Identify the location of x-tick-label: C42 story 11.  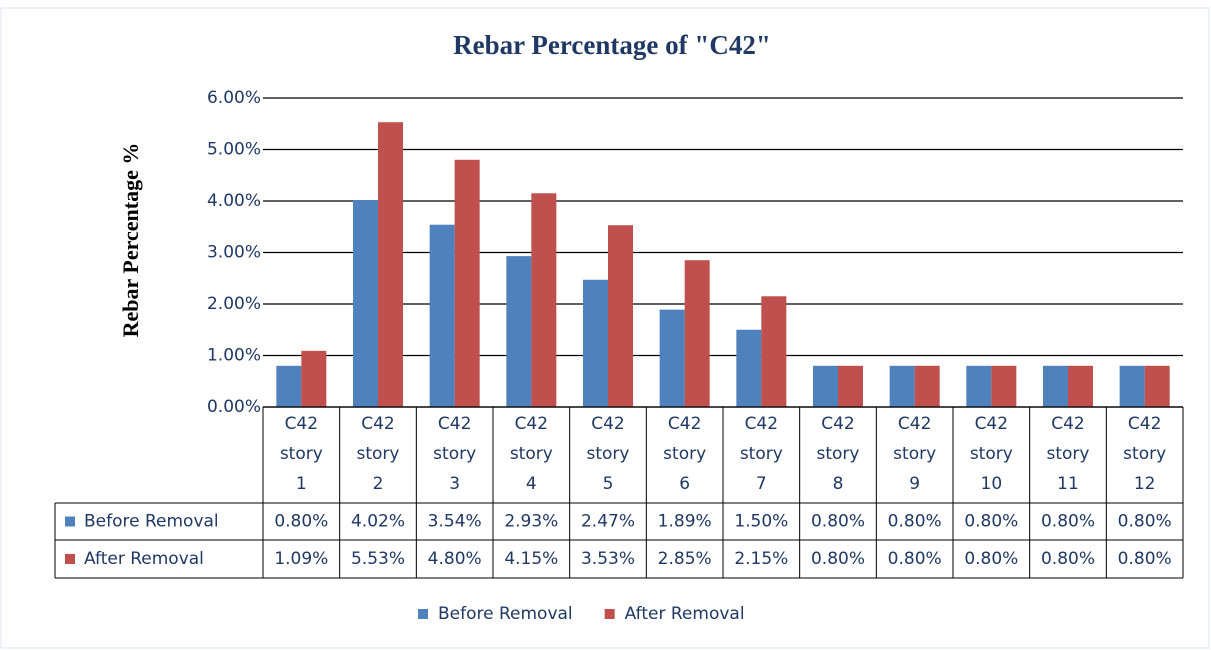
(1068, 454).